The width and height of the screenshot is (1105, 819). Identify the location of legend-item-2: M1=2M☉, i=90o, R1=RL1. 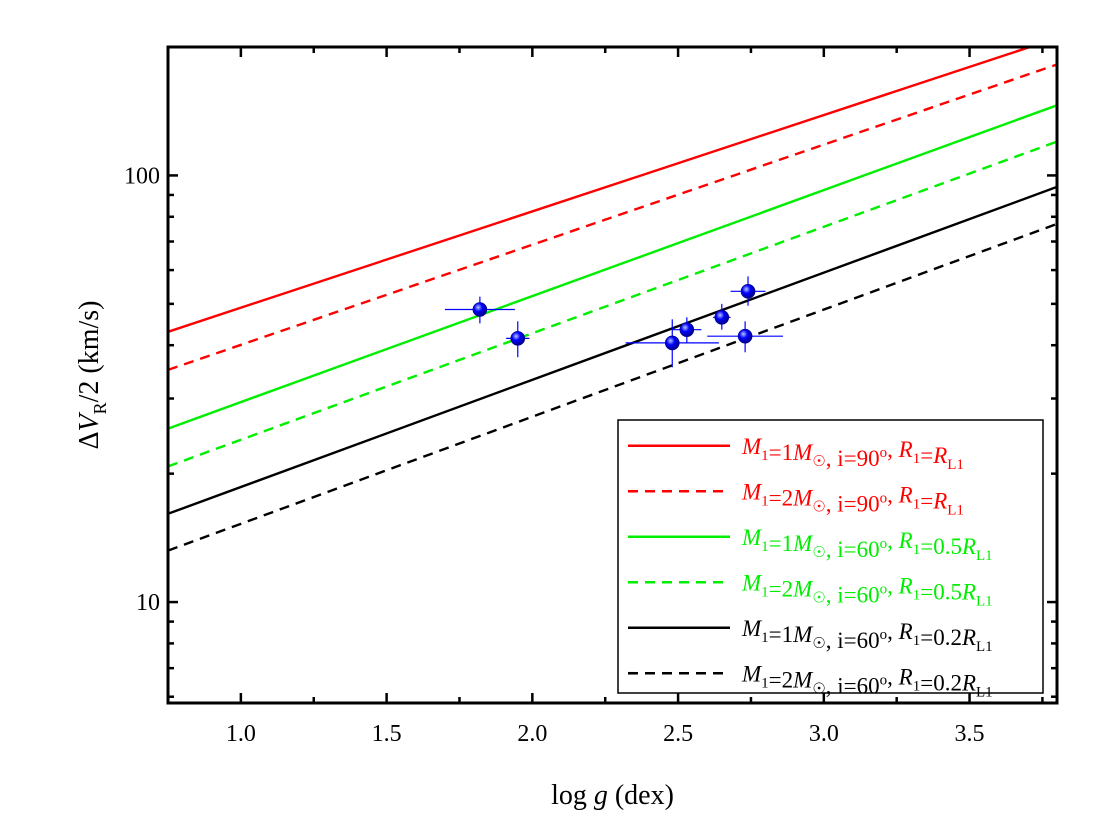
(796, 498).